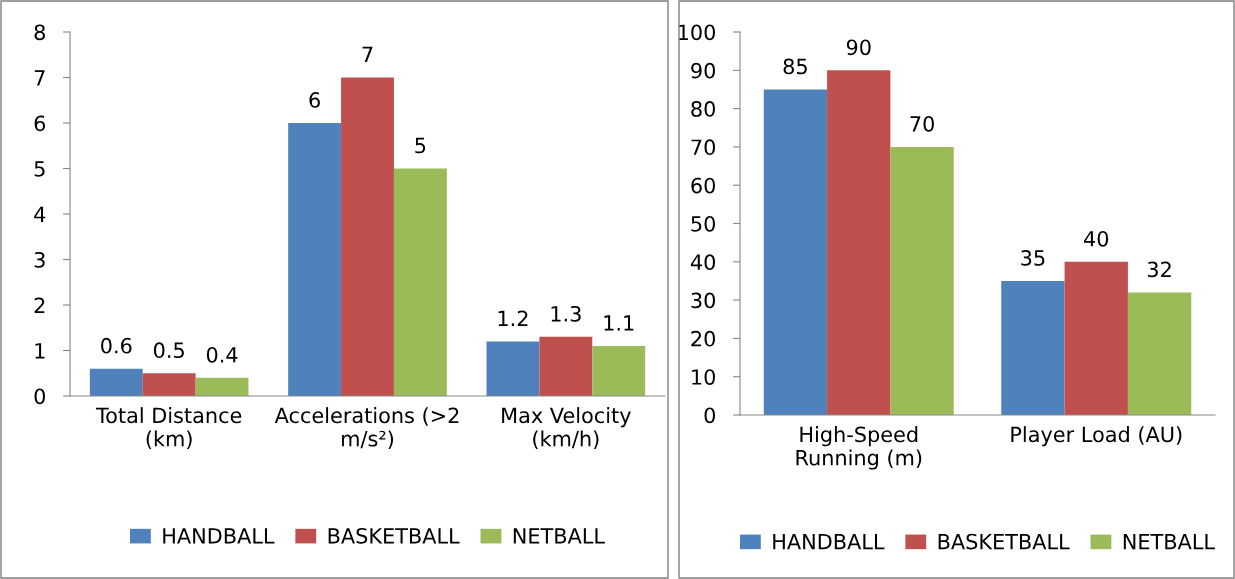 The width and height of the screenshot is (1235, 579). I want to click on y-tick-label: 40, so click(703, 262).